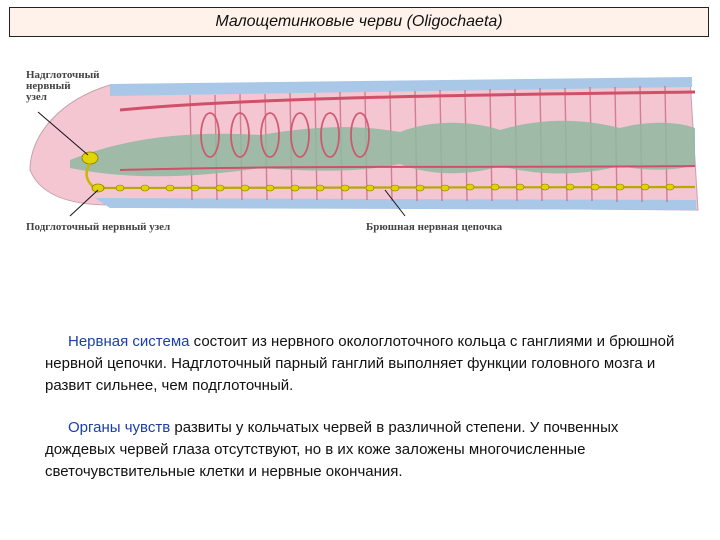  Describe the element at coordinates (119, 427) in the screenshot. I see `term-sense-organs: Органы чувств` at that location.